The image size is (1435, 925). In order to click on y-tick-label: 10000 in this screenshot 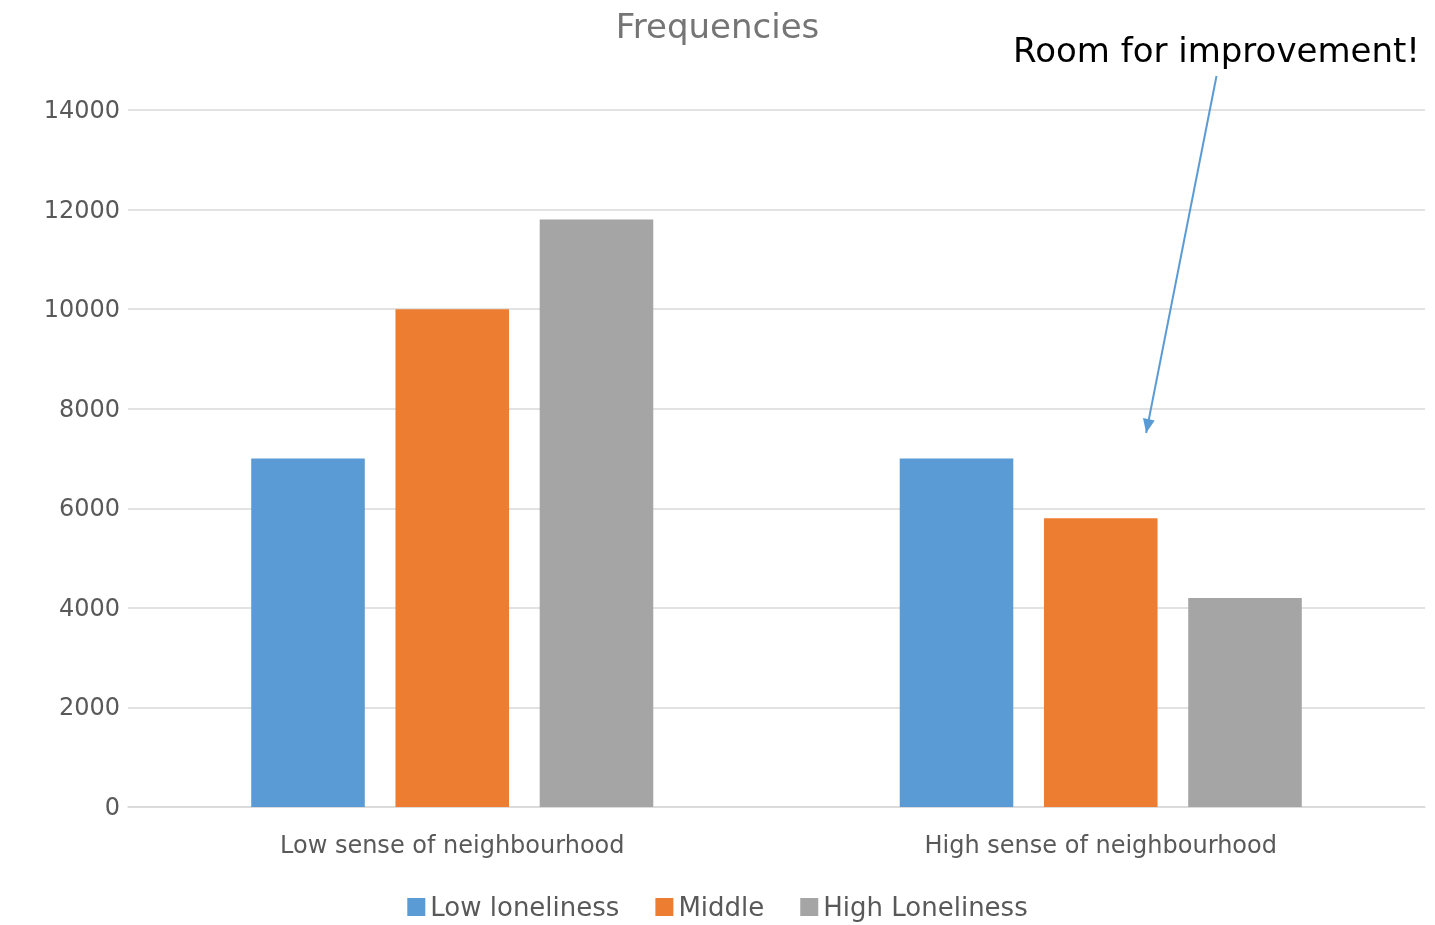, I will do `click(81, 309)`.